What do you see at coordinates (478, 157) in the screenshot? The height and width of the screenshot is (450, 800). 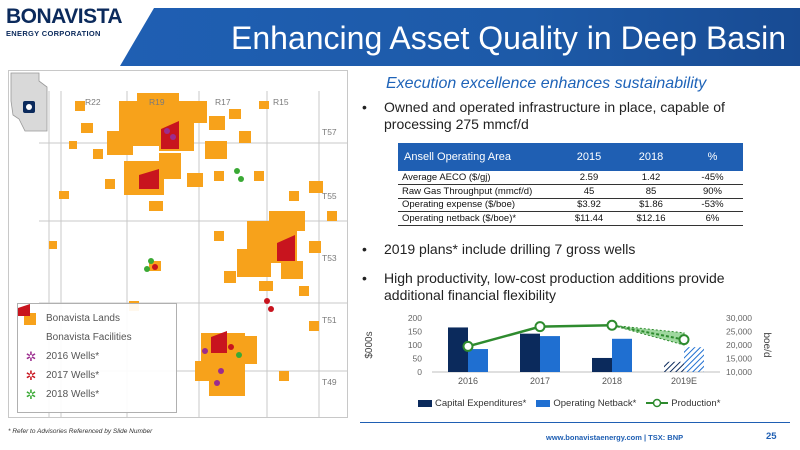 I see `column-header: Ansell Operating Area` at bounding box center [478, 157].